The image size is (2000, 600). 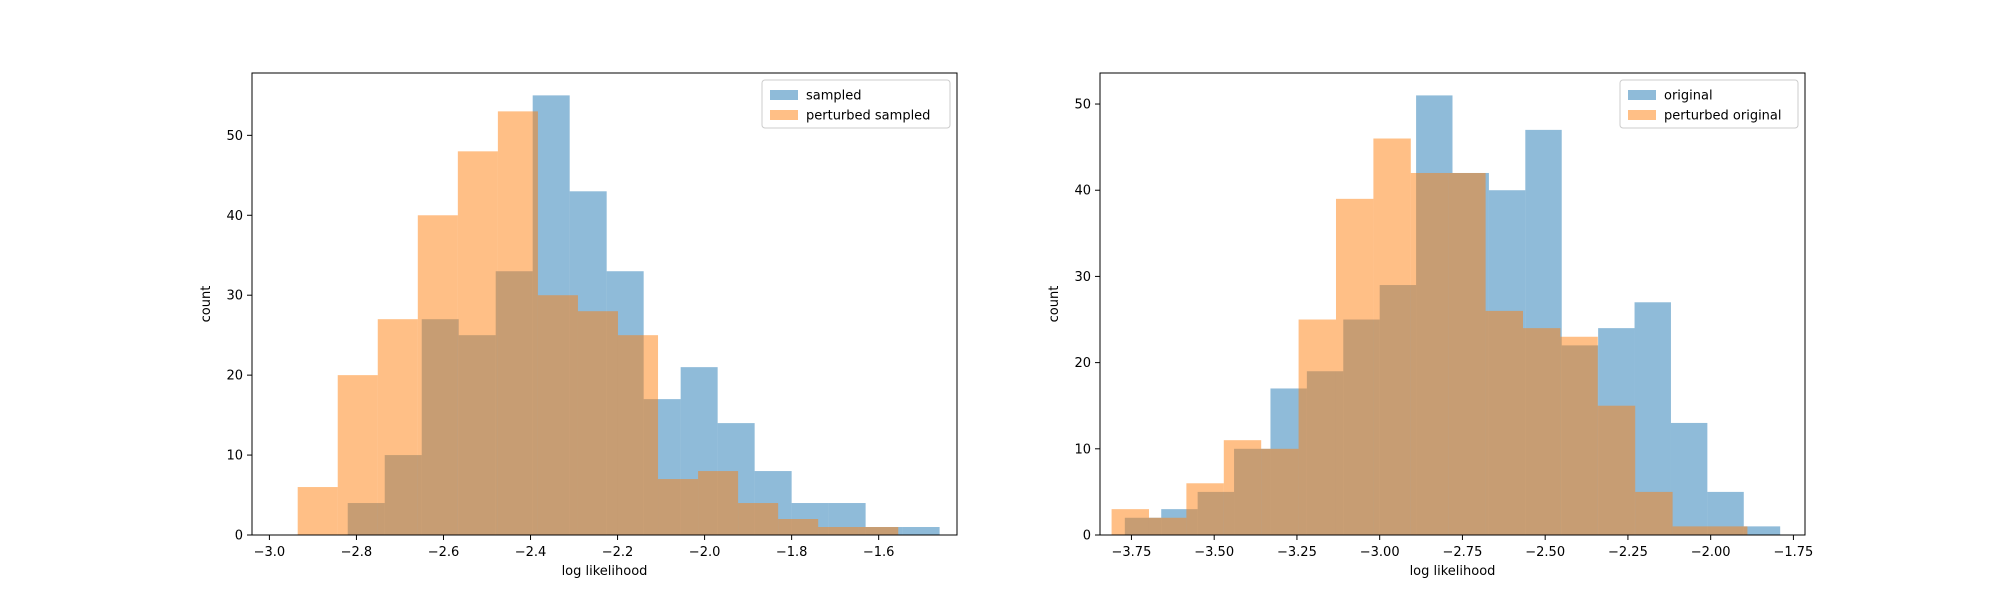 I want to click on x-tick-label: −1.6, so click(x=879, y=552).